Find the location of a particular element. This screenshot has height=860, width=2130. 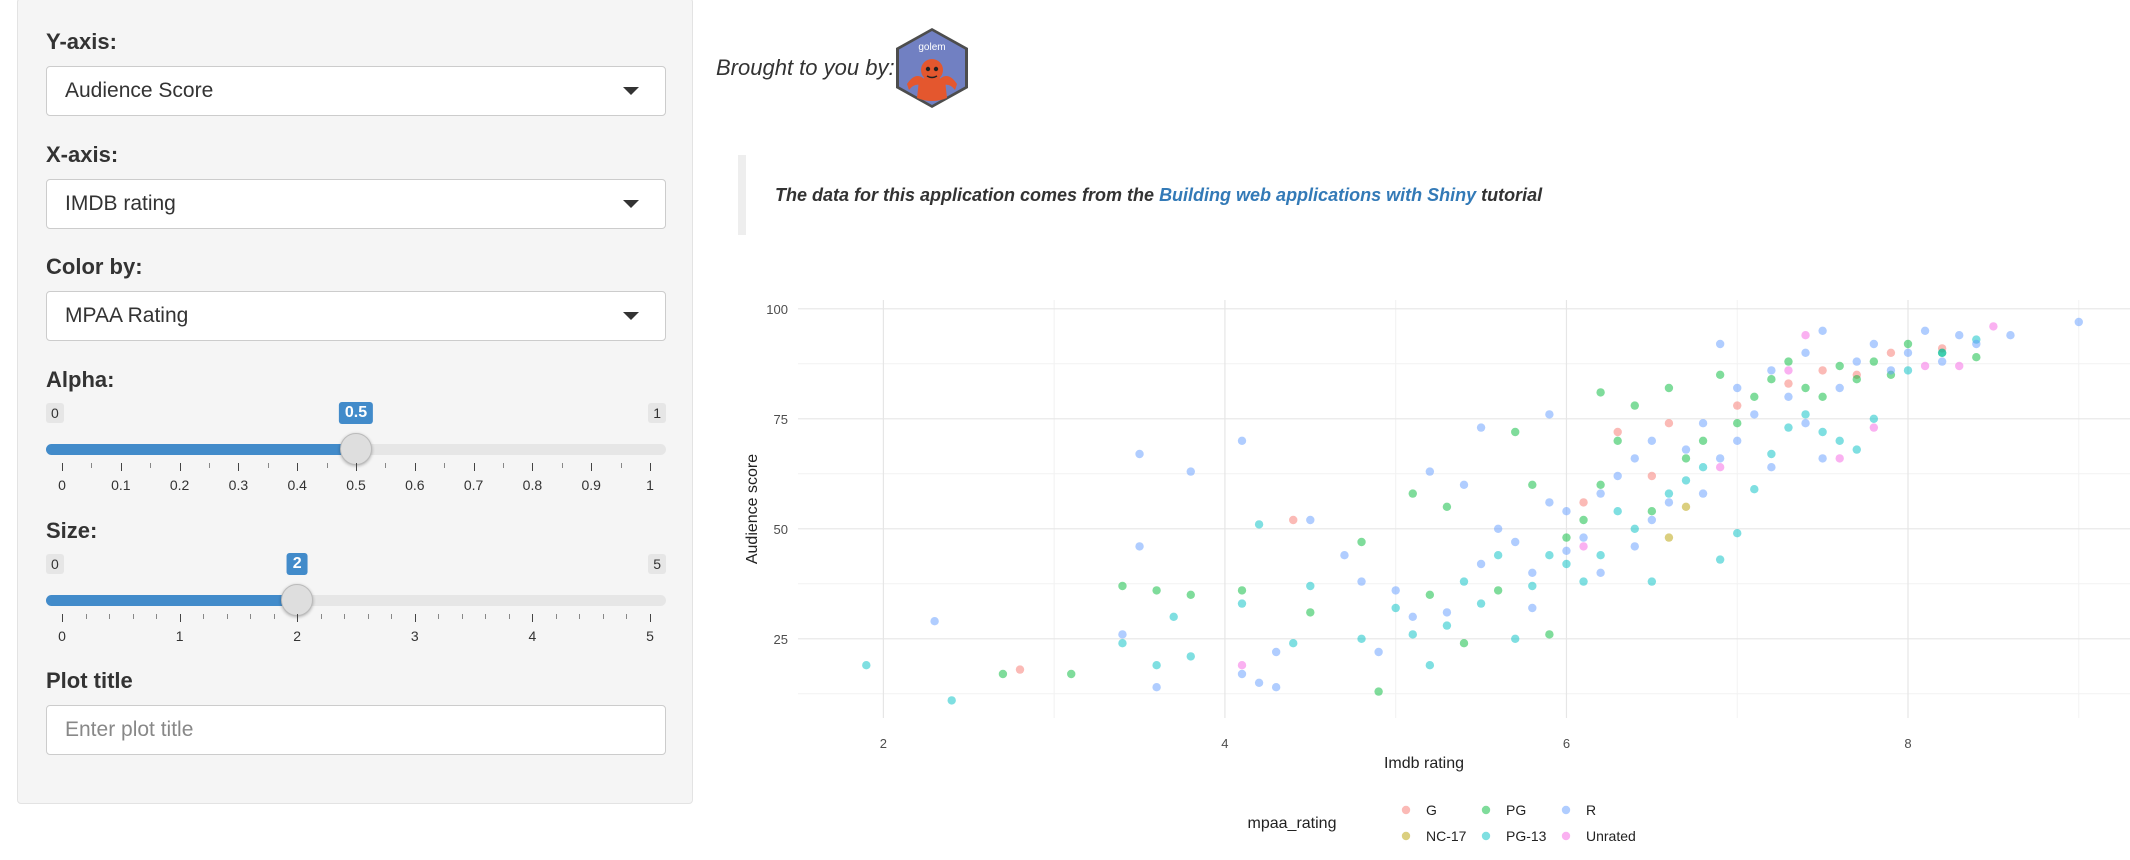

color-by-select: MPAA Rating is located at coordinates (356, 316).